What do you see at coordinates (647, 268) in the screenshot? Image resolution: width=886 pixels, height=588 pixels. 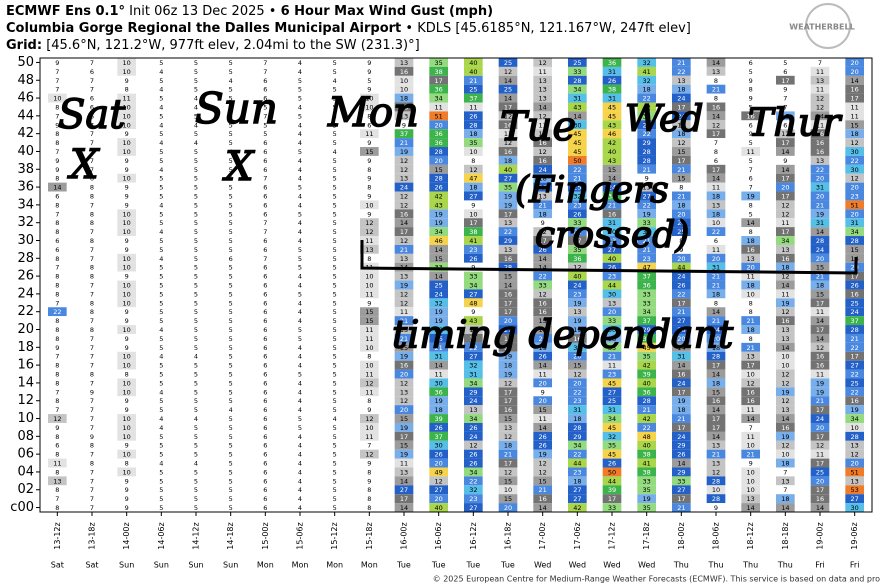 I see `cell-value: 47` at bounding box center [647, 268].